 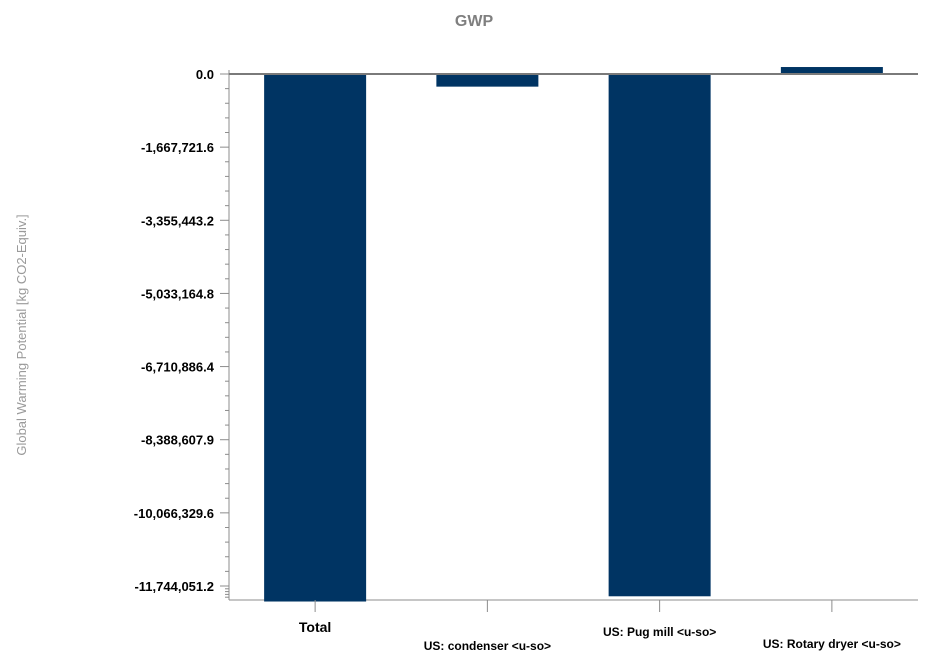 I want to click on y-tick-label: -5,033,164.8, so click(x=177, y=293).